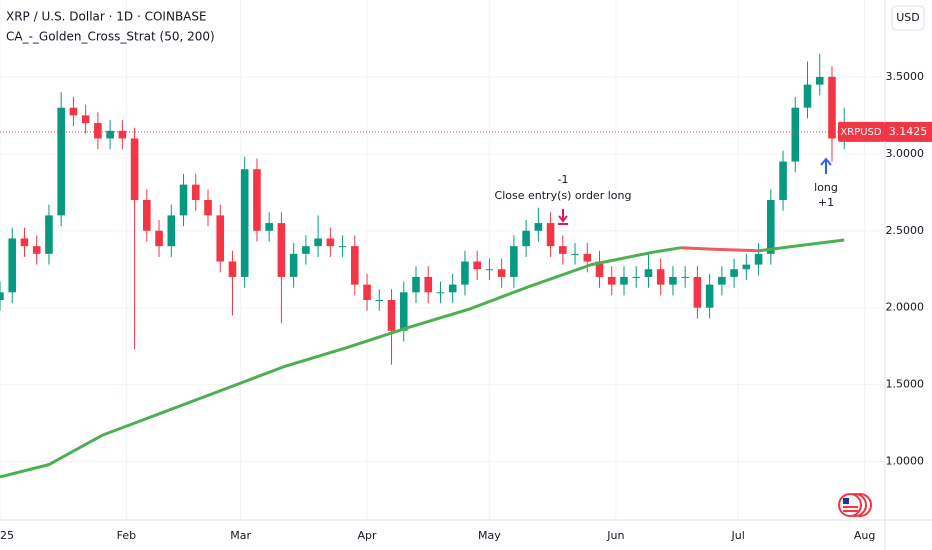  I want to click on x-tick-label: May, so click(489, 535).